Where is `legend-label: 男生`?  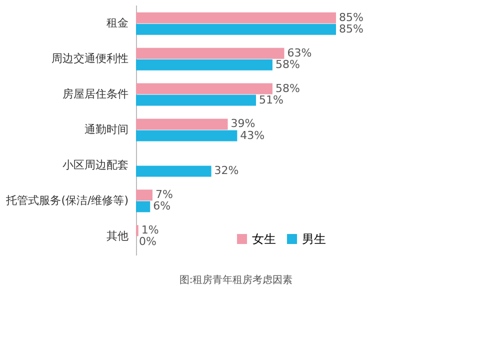
legend-label: 男生 is located at coordinates (314, 239).